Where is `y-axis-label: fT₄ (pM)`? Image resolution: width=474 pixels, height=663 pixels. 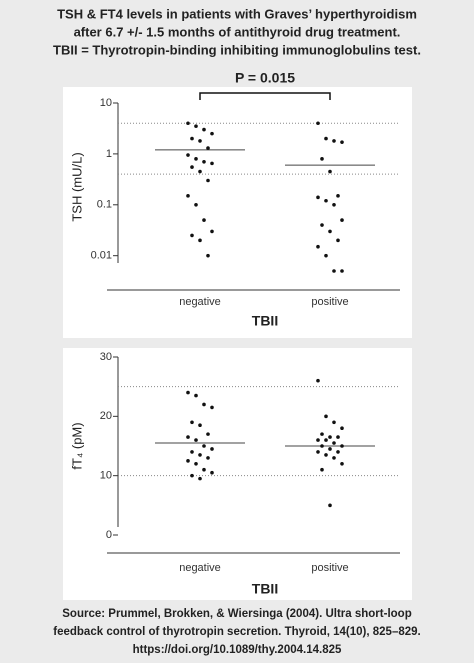
y-axis-label: fT₄ (pM) is located at coordinates (76, 445).